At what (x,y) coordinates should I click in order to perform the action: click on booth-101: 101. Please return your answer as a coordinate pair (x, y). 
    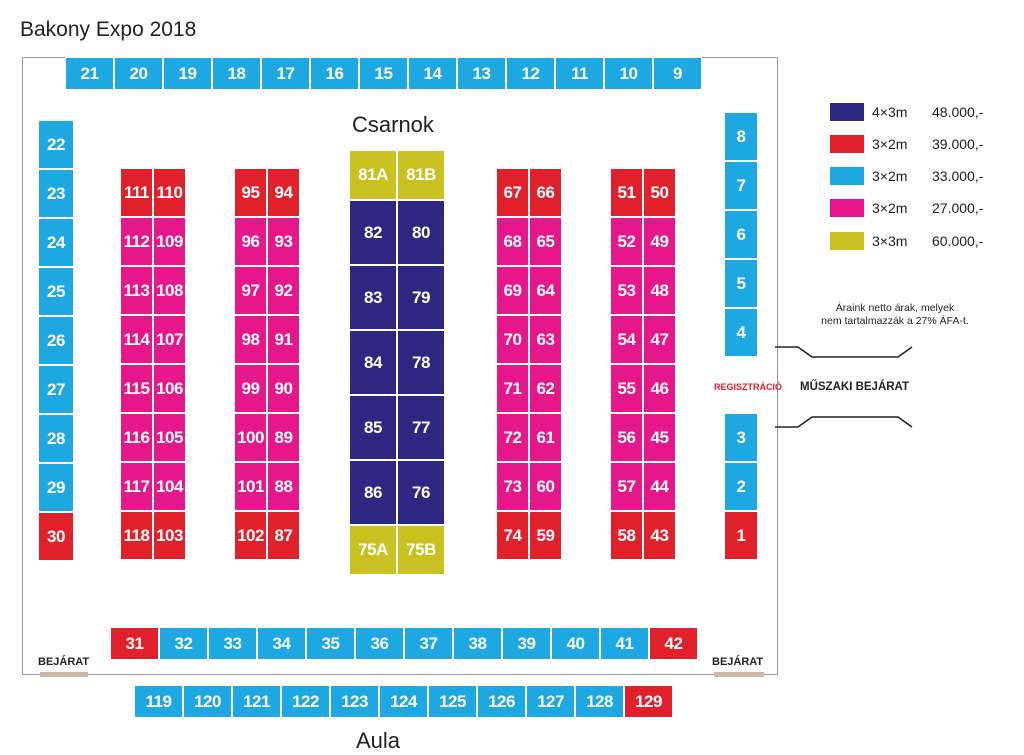
    Looking at the image, I should click on (250, 486).